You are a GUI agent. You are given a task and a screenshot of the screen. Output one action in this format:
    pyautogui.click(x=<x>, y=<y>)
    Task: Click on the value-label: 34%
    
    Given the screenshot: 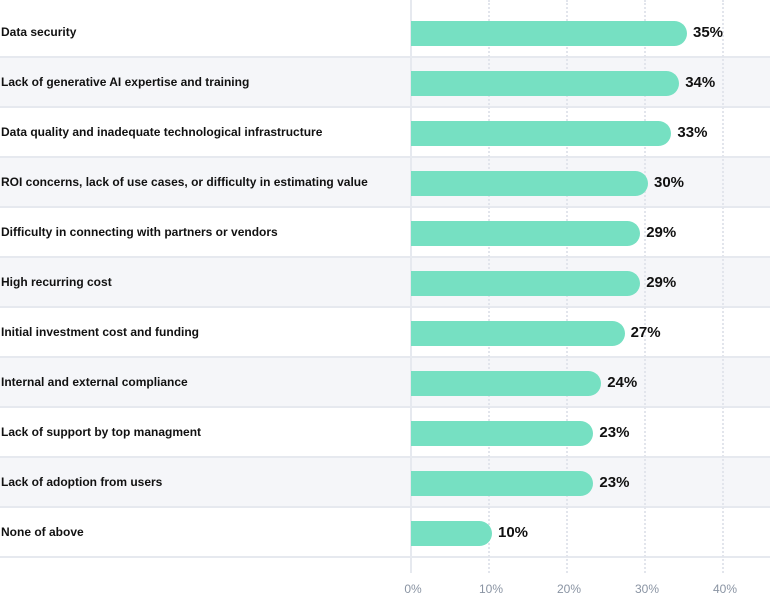 What is the action you would take?
    pyautogui.click(x=700, y=82)
    